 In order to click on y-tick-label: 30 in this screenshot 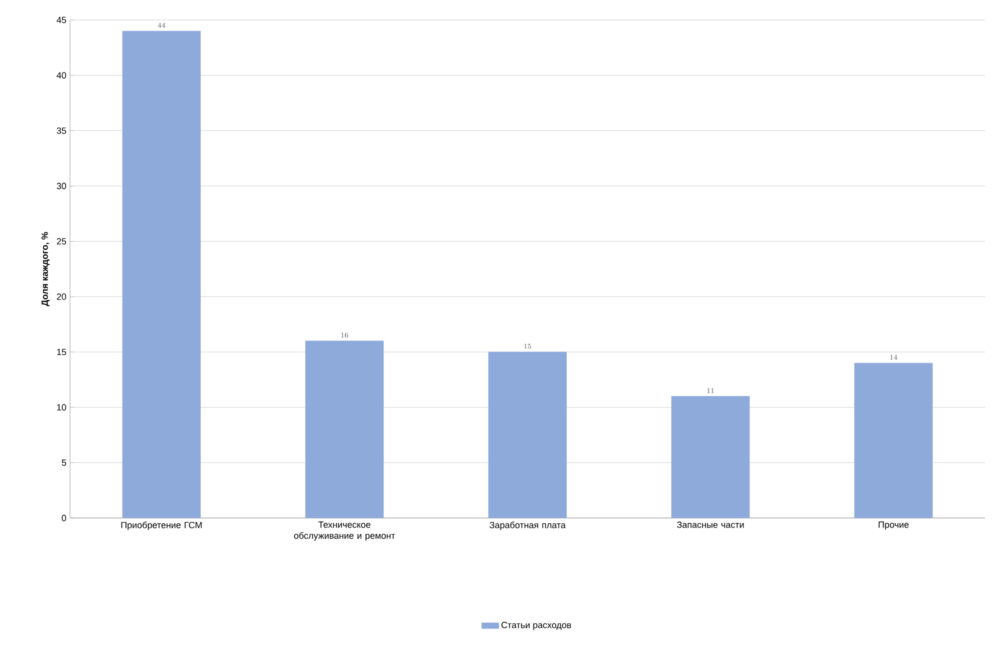, I will do `click(61, 186)`.